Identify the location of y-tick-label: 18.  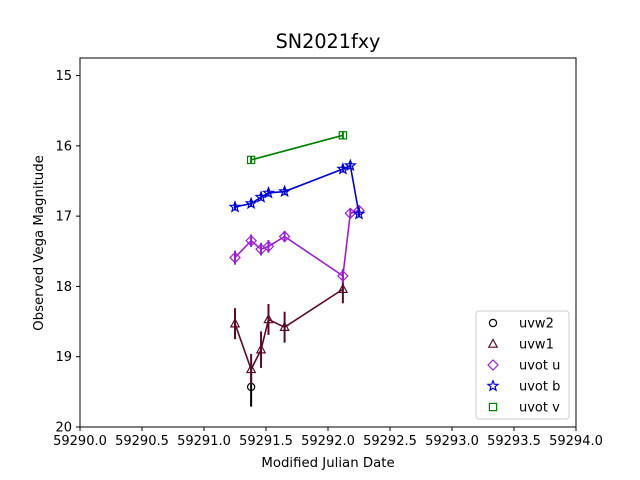
(63, 287).